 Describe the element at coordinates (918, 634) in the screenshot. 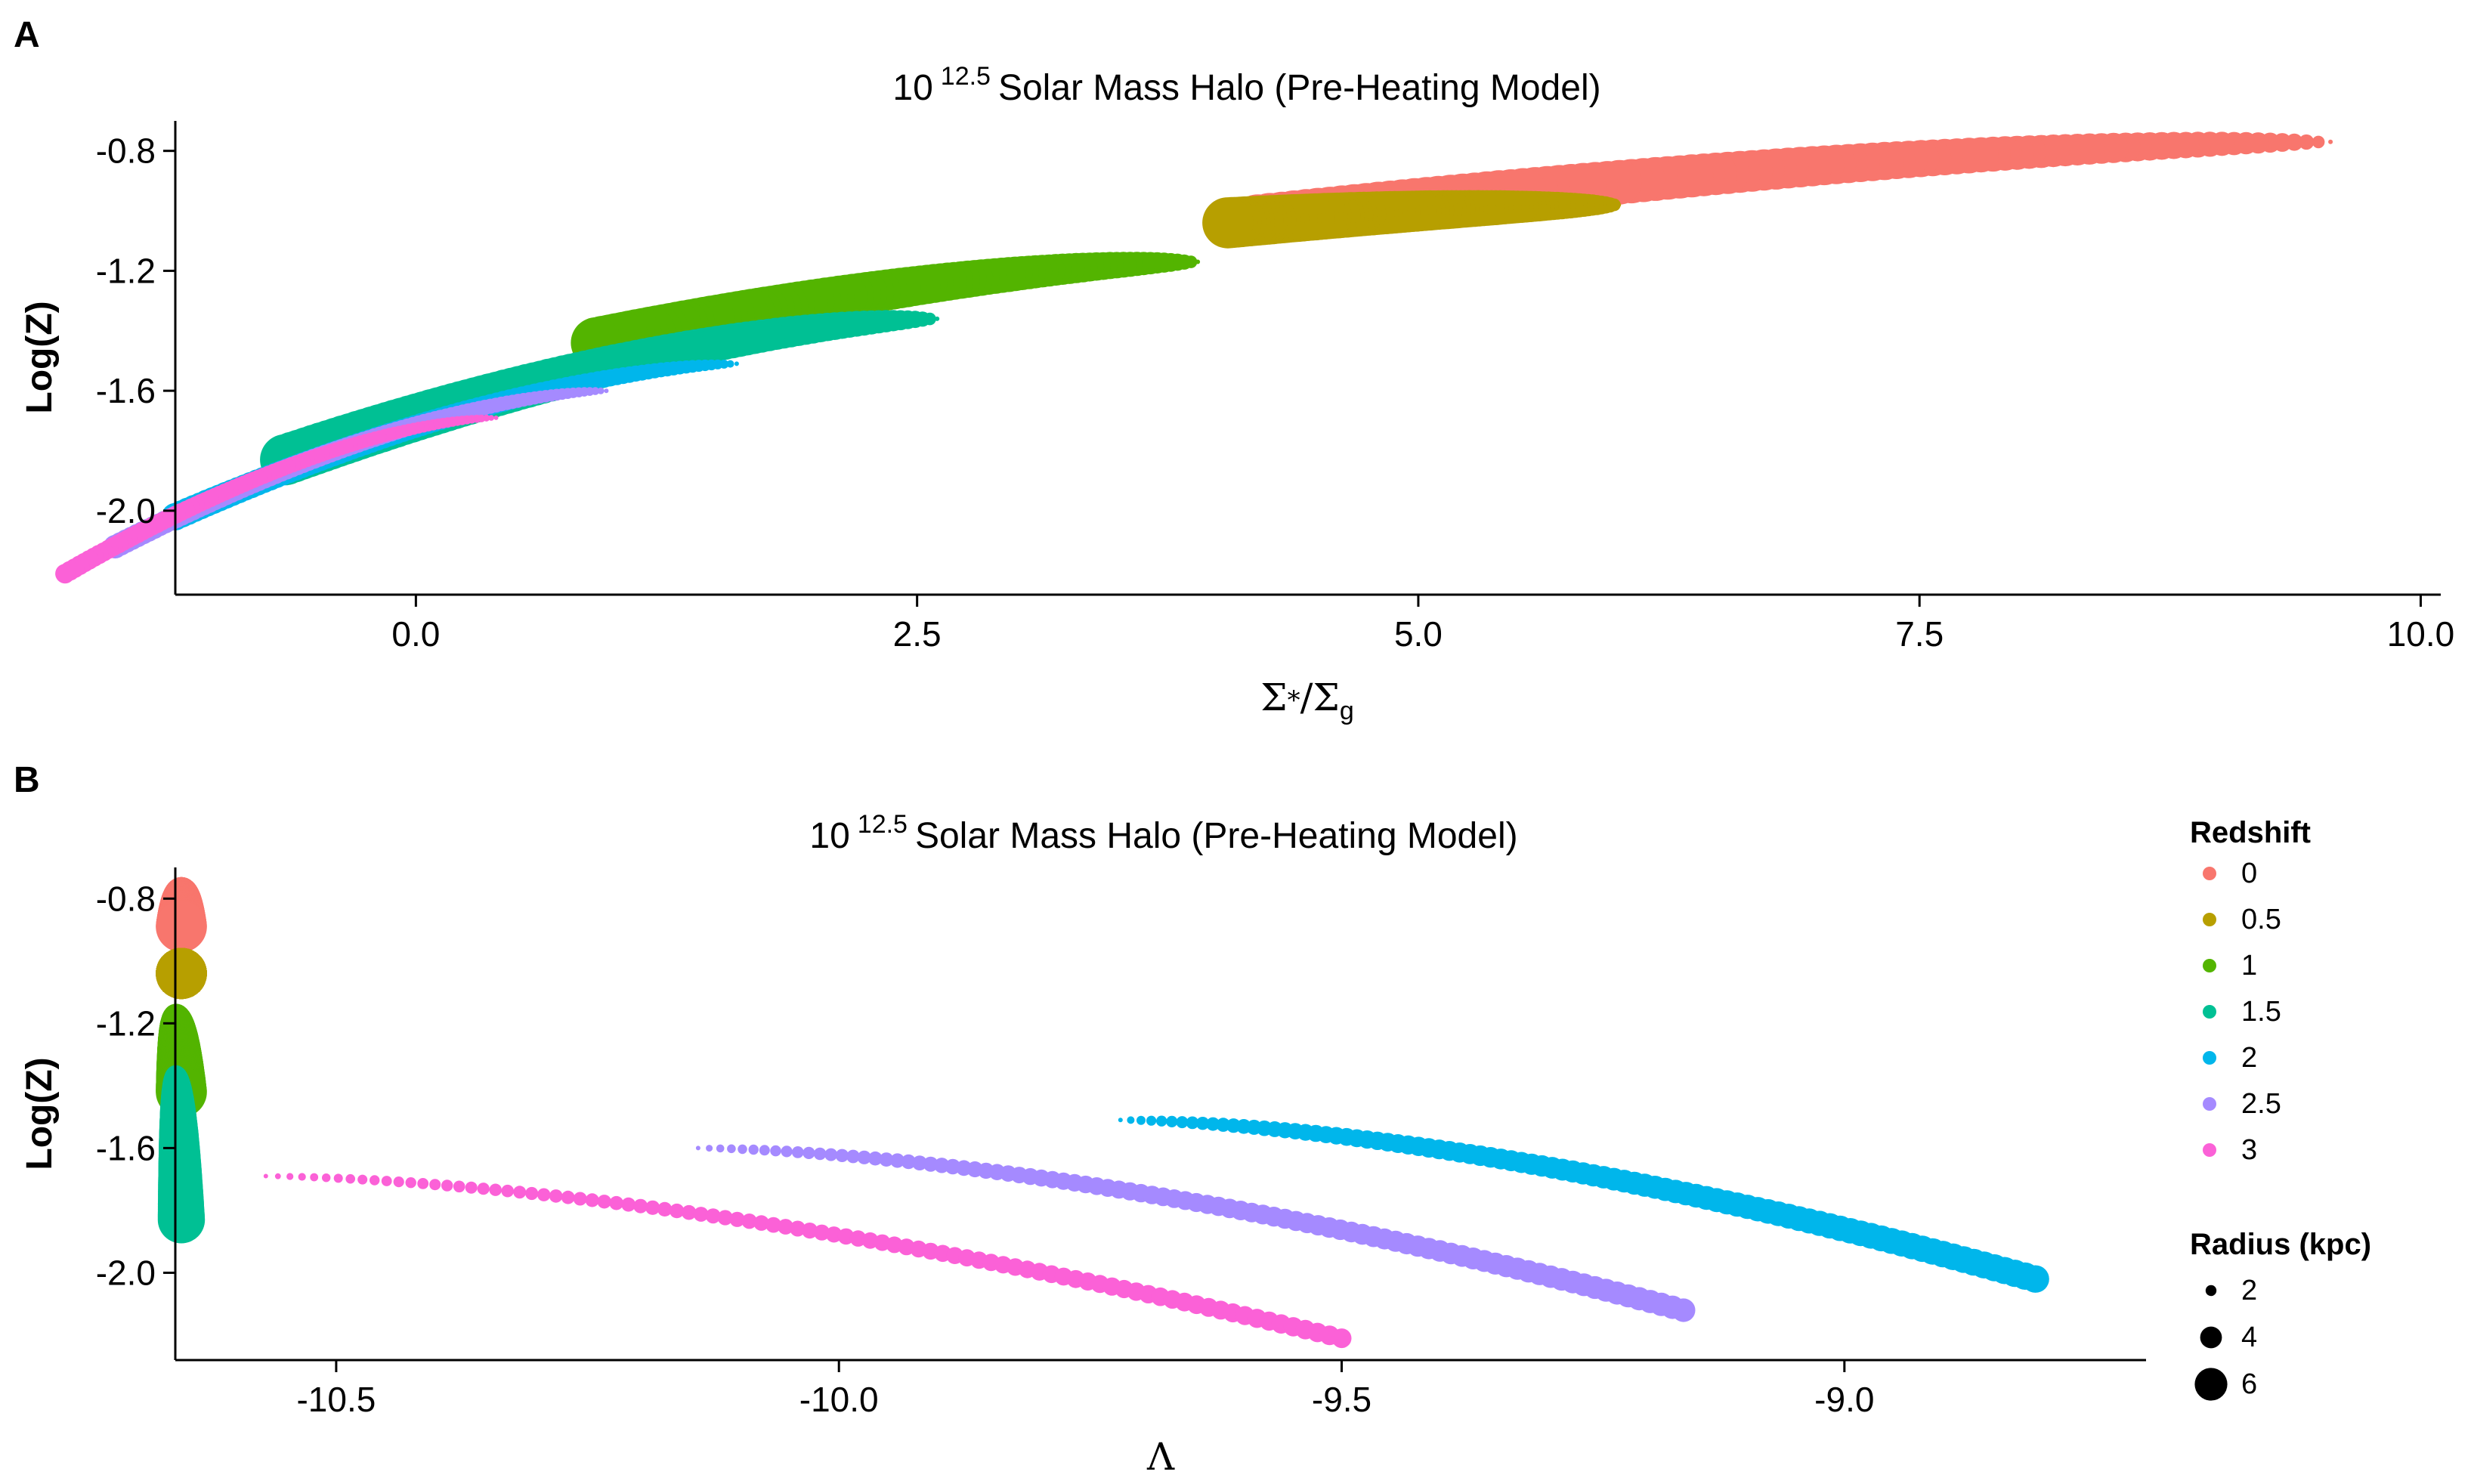

I see `x-tick-label: 2.5` at that location.